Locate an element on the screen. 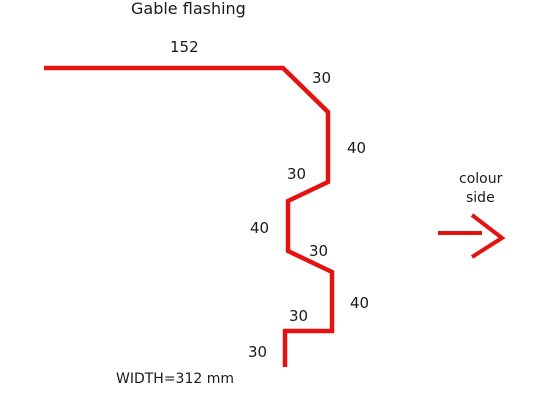 The image size is (541, 416). total-width-label: WIDTH=312 mm is located at coordinates (175, 379).